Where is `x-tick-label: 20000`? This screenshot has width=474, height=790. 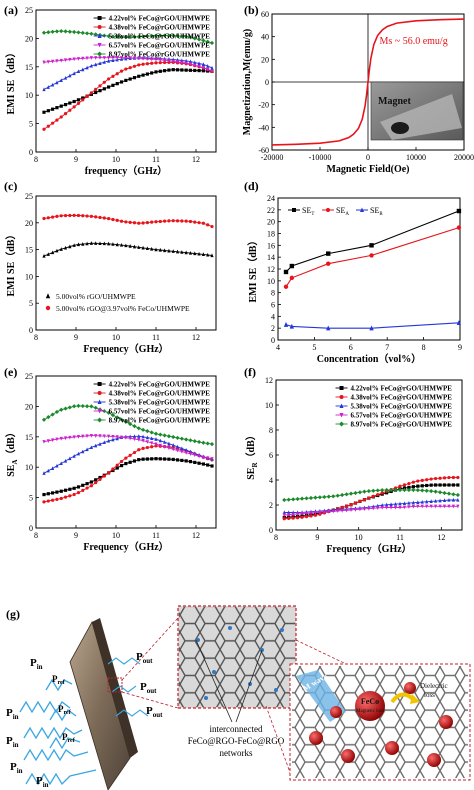
x-tick-label: 20000 is located at coordinates (464, 157).